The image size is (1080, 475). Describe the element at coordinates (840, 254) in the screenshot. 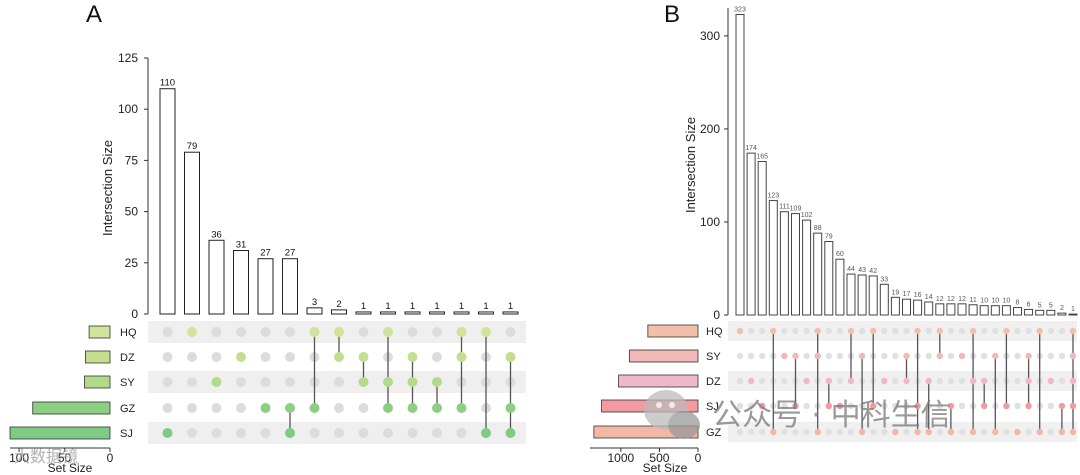

I see `b-bar-value-label: 60` at that location.